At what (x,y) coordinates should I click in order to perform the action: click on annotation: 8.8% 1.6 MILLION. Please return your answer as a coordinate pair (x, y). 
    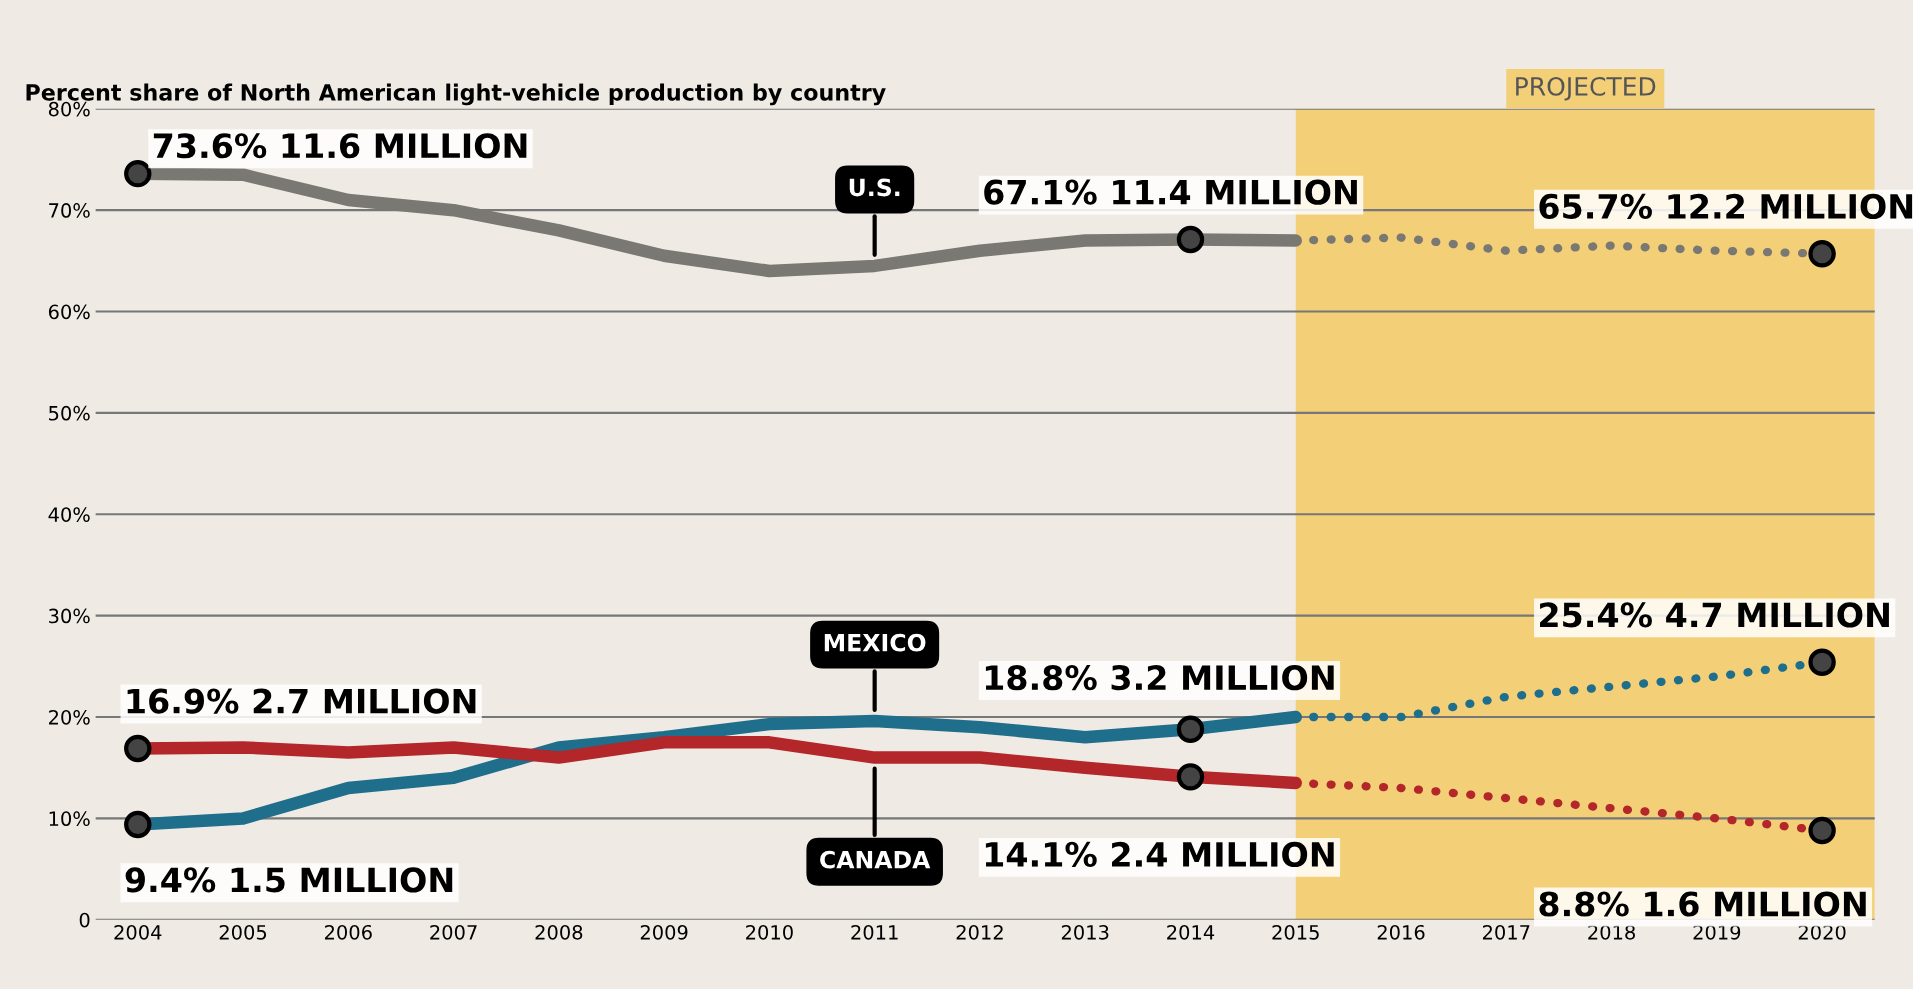
    Looking at the image, I should click on (1702, 904).